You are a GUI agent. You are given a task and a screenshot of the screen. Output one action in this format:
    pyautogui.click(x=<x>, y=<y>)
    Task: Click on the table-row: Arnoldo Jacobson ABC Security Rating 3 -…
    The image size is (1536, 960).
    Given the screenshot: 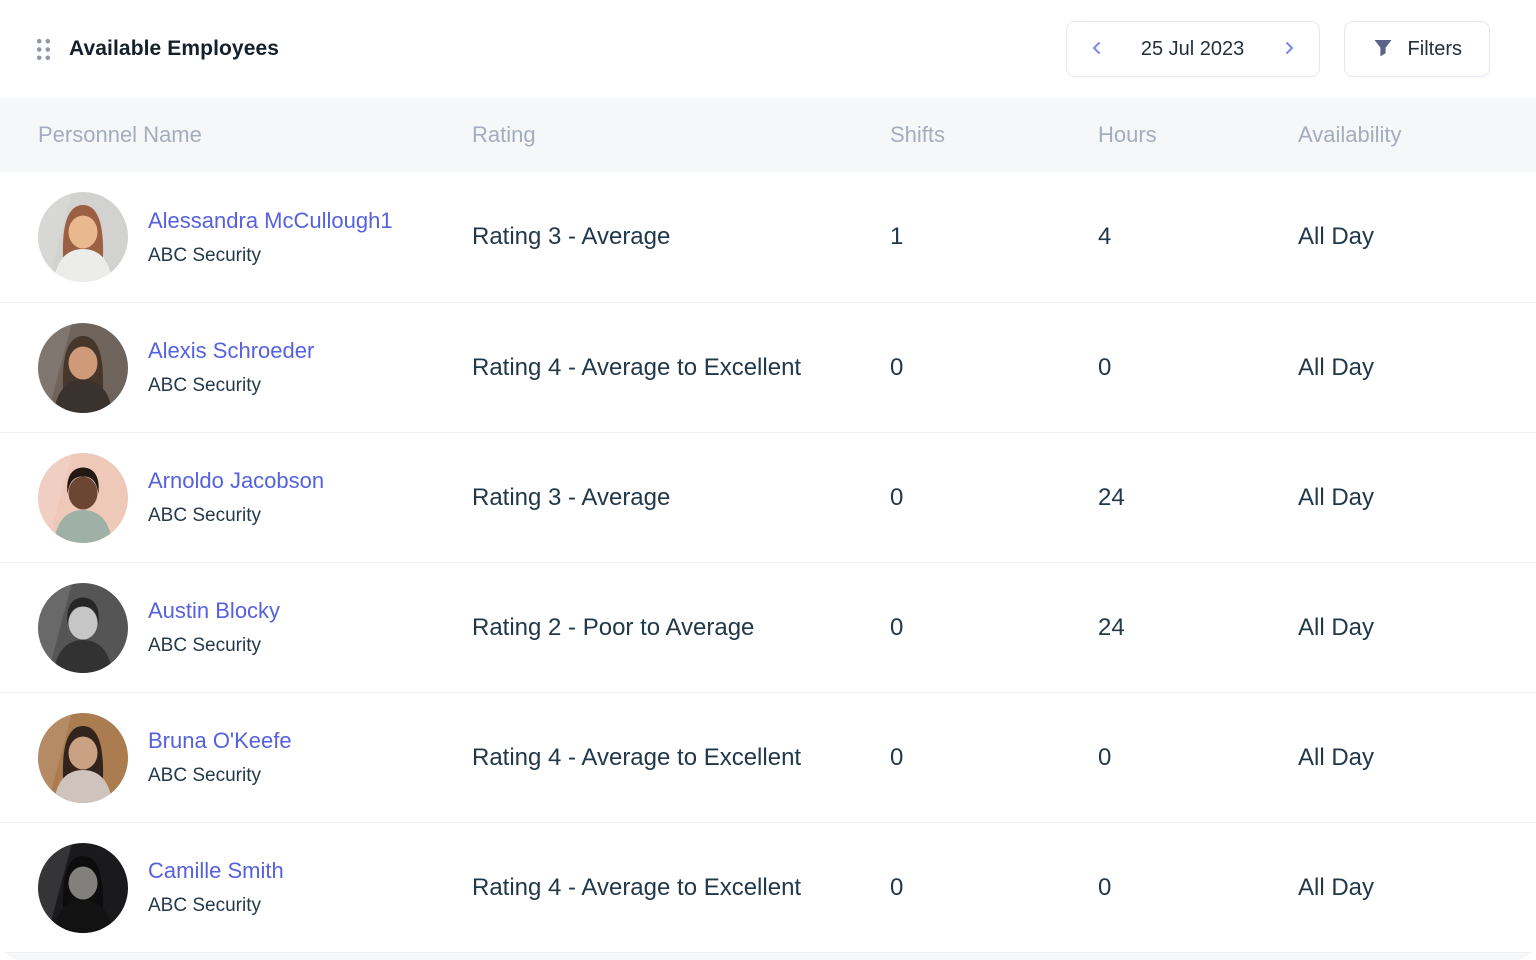 What is the action you would take?
    pyautogui.click(x=768, y=497)
    